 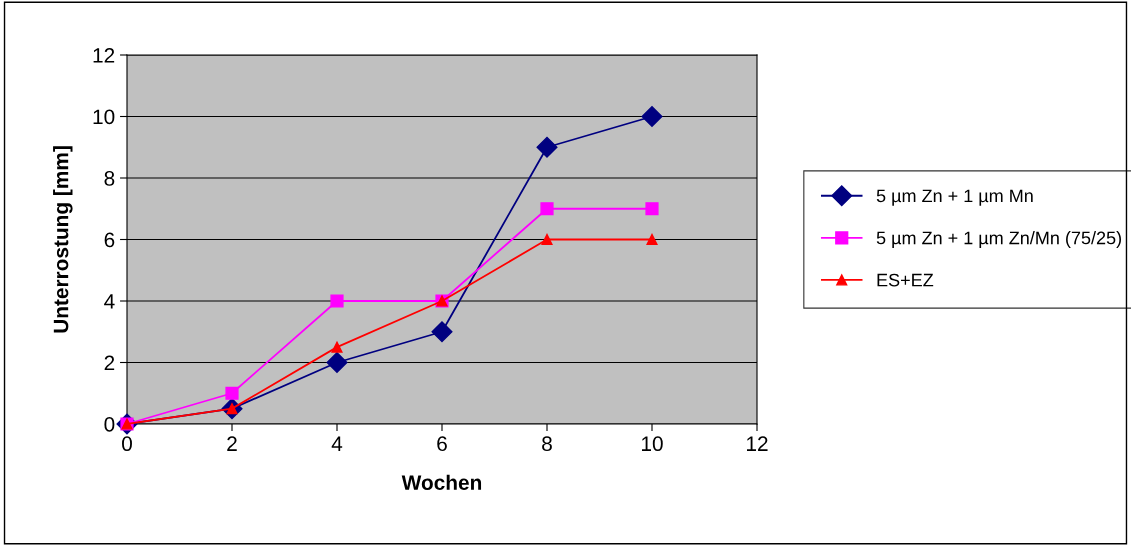 I want to click on x-tick-label: 4, so click(x=337, y=443).